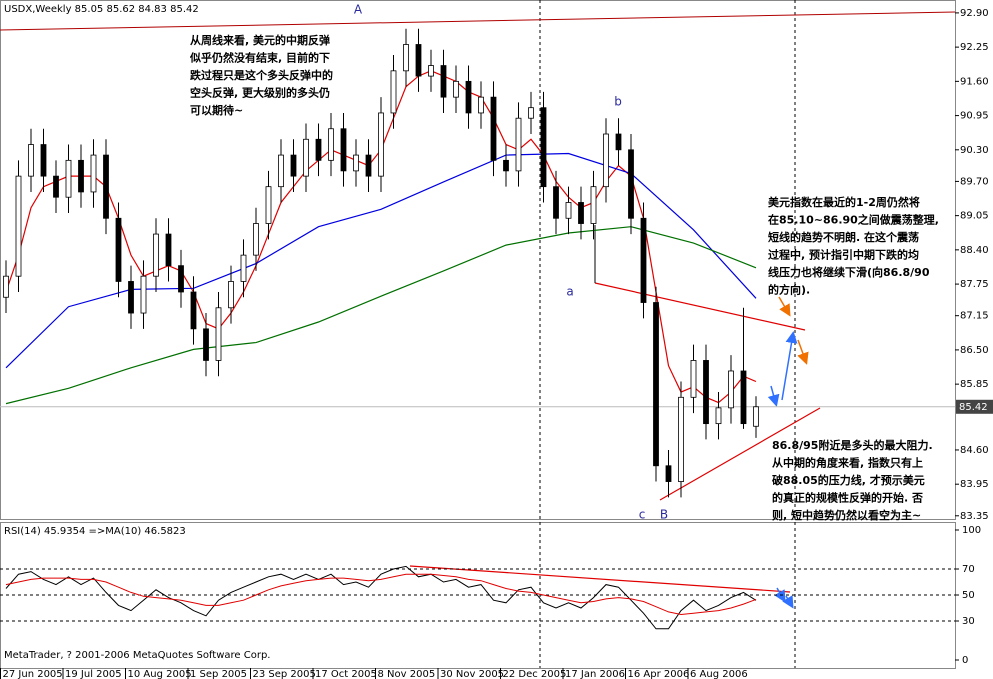  What do you see at coordinates (719, 674) in the screenshot?
I see `x-tick-label: 6 Aug 2006` at bounding box center [719, 674].